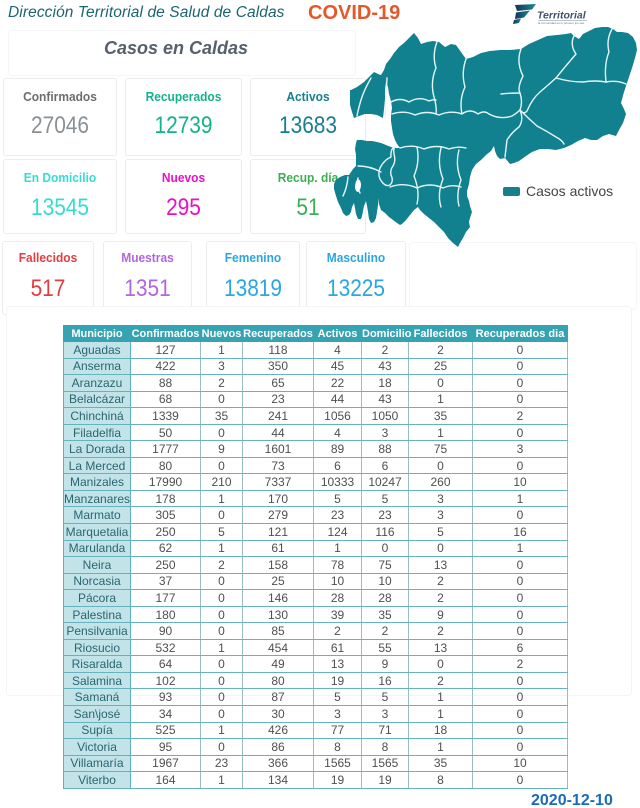 Image resolution: width=640 pixels, height=808 pixels. What do you see at coordinates (561, 23) in the screenshot?
I see `svg-text:la comunidad es lo primero ips: la comunidad es lo primero ips sas` at bounding box center [561, 23].